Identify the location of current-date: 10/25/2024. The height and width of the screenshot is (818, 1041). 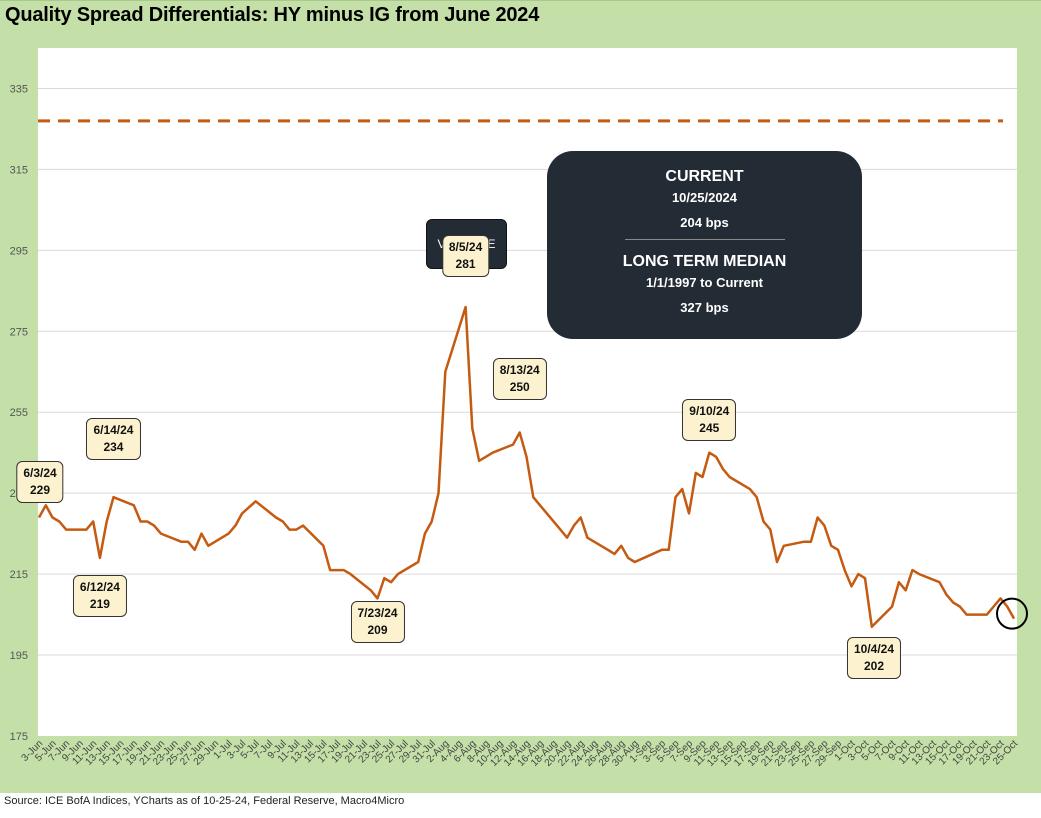
(704, 197).